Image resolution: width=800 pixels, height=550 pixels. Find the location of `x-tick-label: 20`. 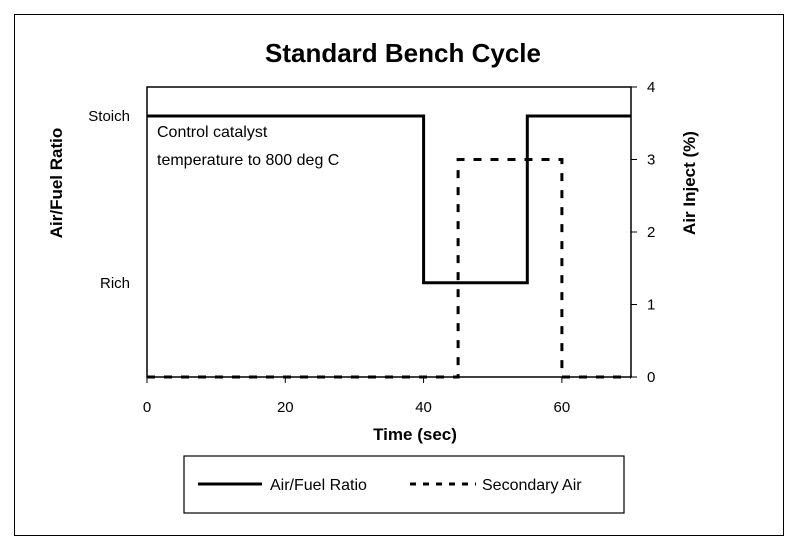

x-tick-label: 20 is located at coordinates (285, 407).